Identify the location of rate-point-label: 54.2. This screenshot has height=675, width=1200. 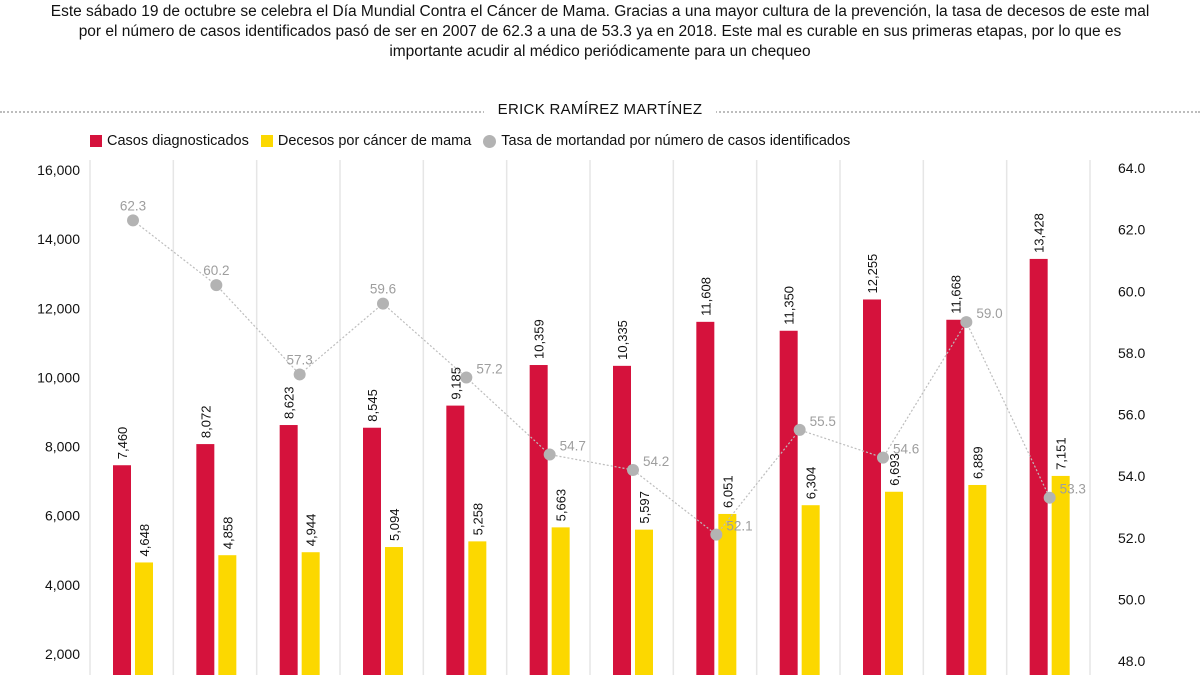
(656, 461).